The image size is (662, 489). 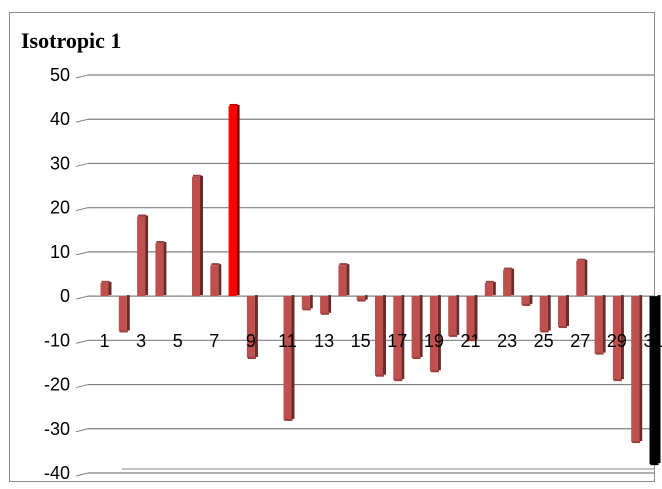 What do you see at coordinates (397, 341) in the screenshot?
I see `x-tick-label: 17` at bounding box center [397, 341].